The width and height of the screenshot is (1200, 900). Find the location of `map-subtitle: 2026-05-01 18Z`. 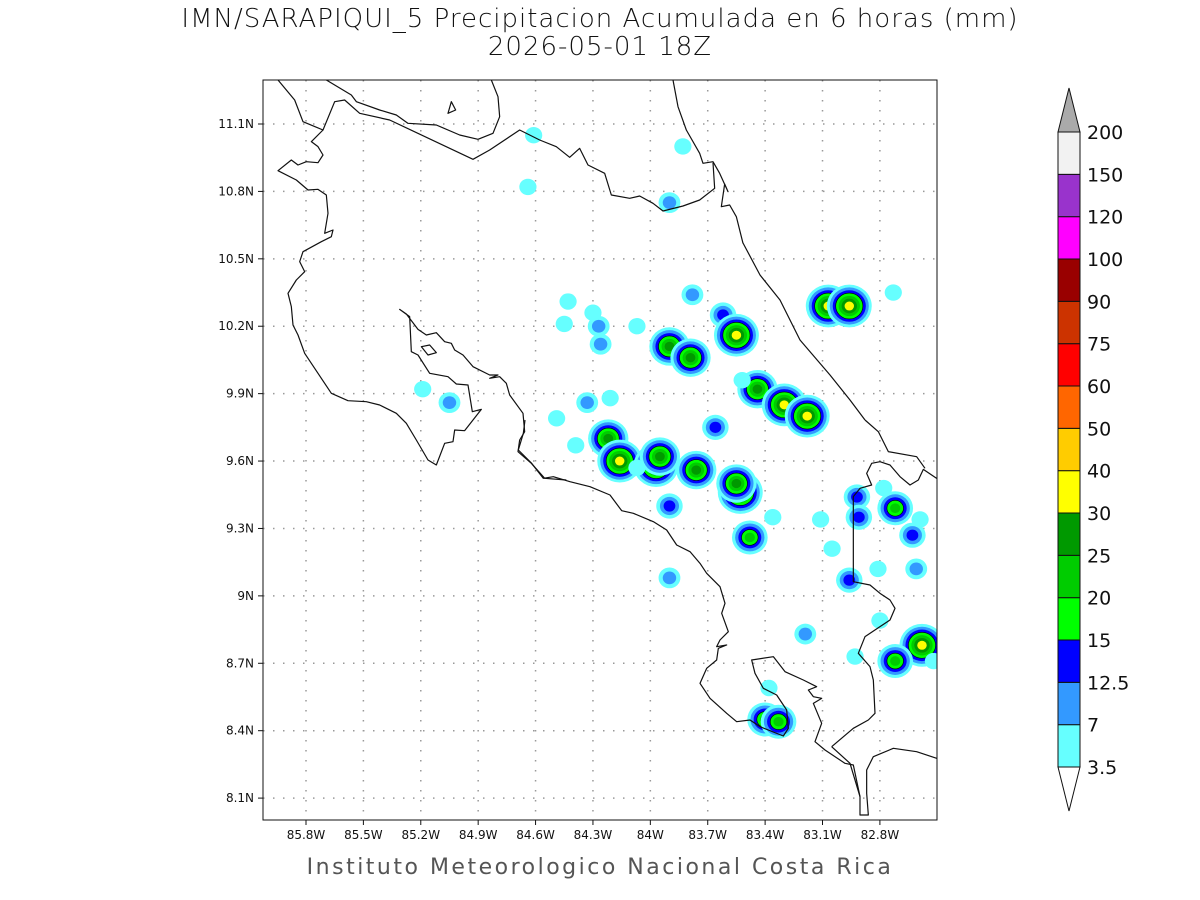

map-subtitle: 2026-05-01 18Z is located at coordinates (600, 47).